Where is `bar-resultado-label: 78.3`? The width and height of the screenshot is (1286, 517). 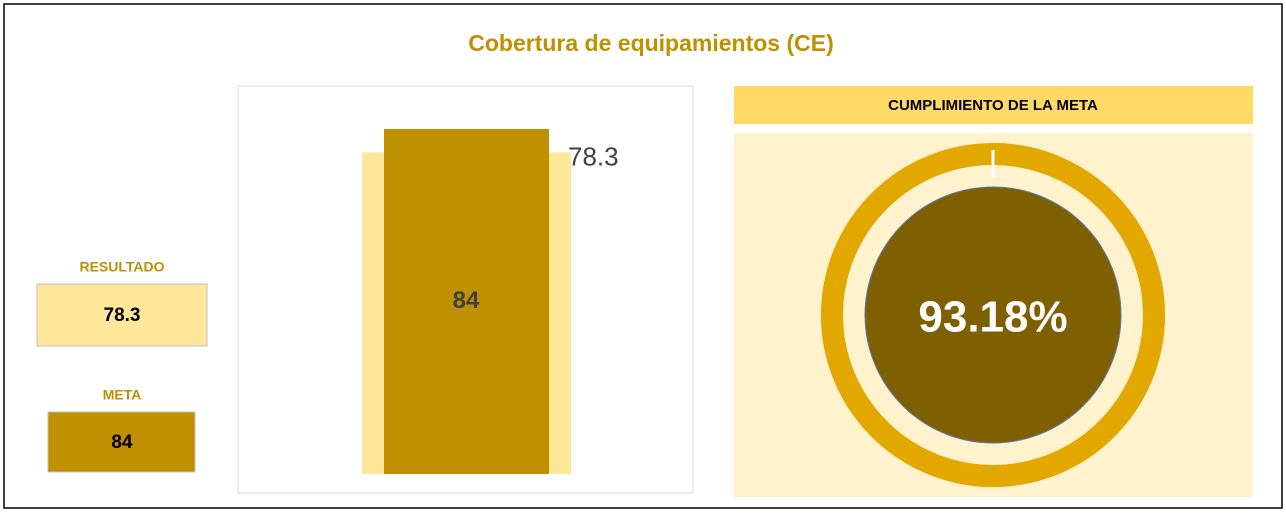 bar-resultado-label: 78.3 is located at coordinates (593, 156).